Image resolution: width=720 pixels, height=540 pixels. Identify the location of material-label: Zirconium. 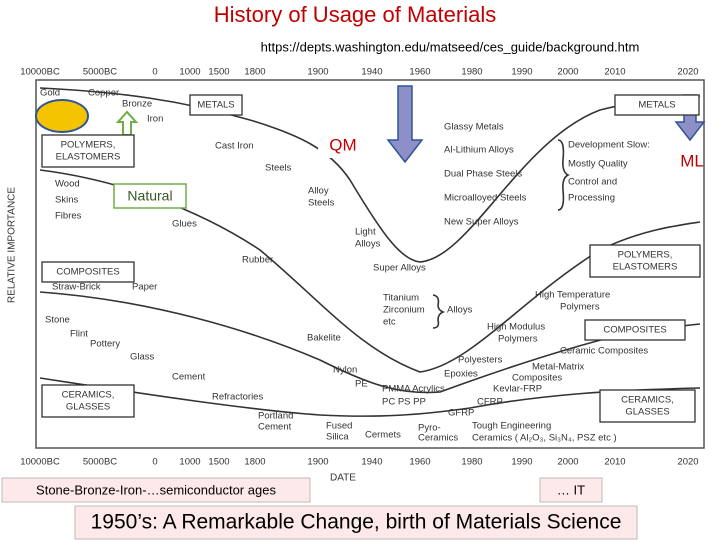
(404, 310).